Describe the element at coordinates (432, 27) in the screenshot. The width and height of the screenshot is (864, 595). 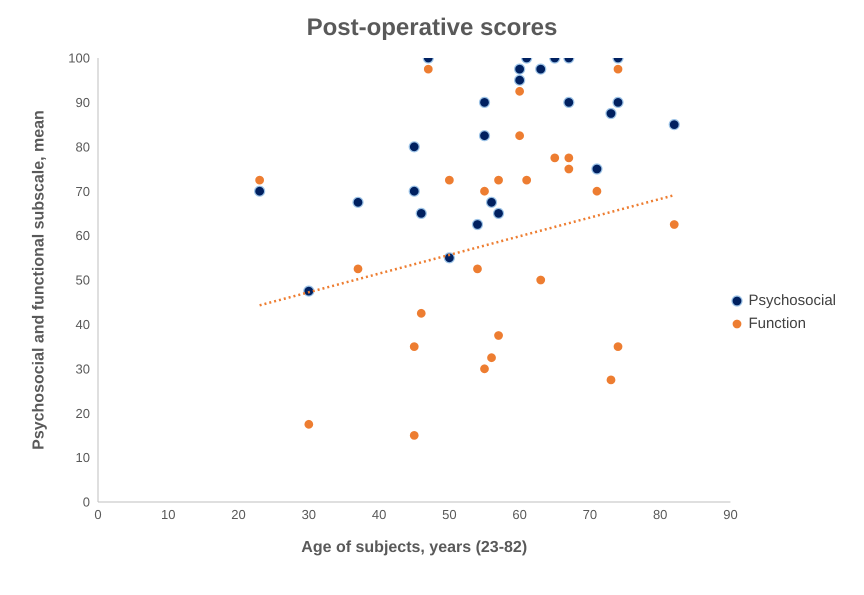
I see `chart-title: Post-operative scores` at that location.